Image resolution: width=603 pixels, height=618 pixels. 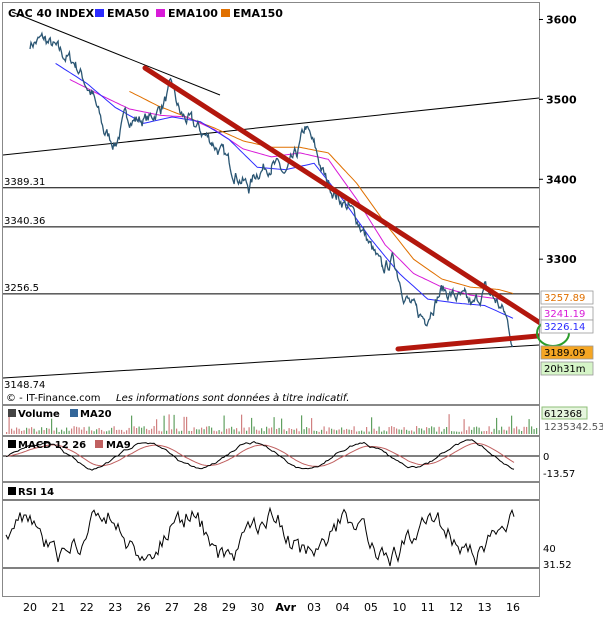 I want to click on date-axis: 20 21 22 23 26 27 28 29 30 Avr 03 04 05 10 11 12 13 16, so click(x=271, y=607).